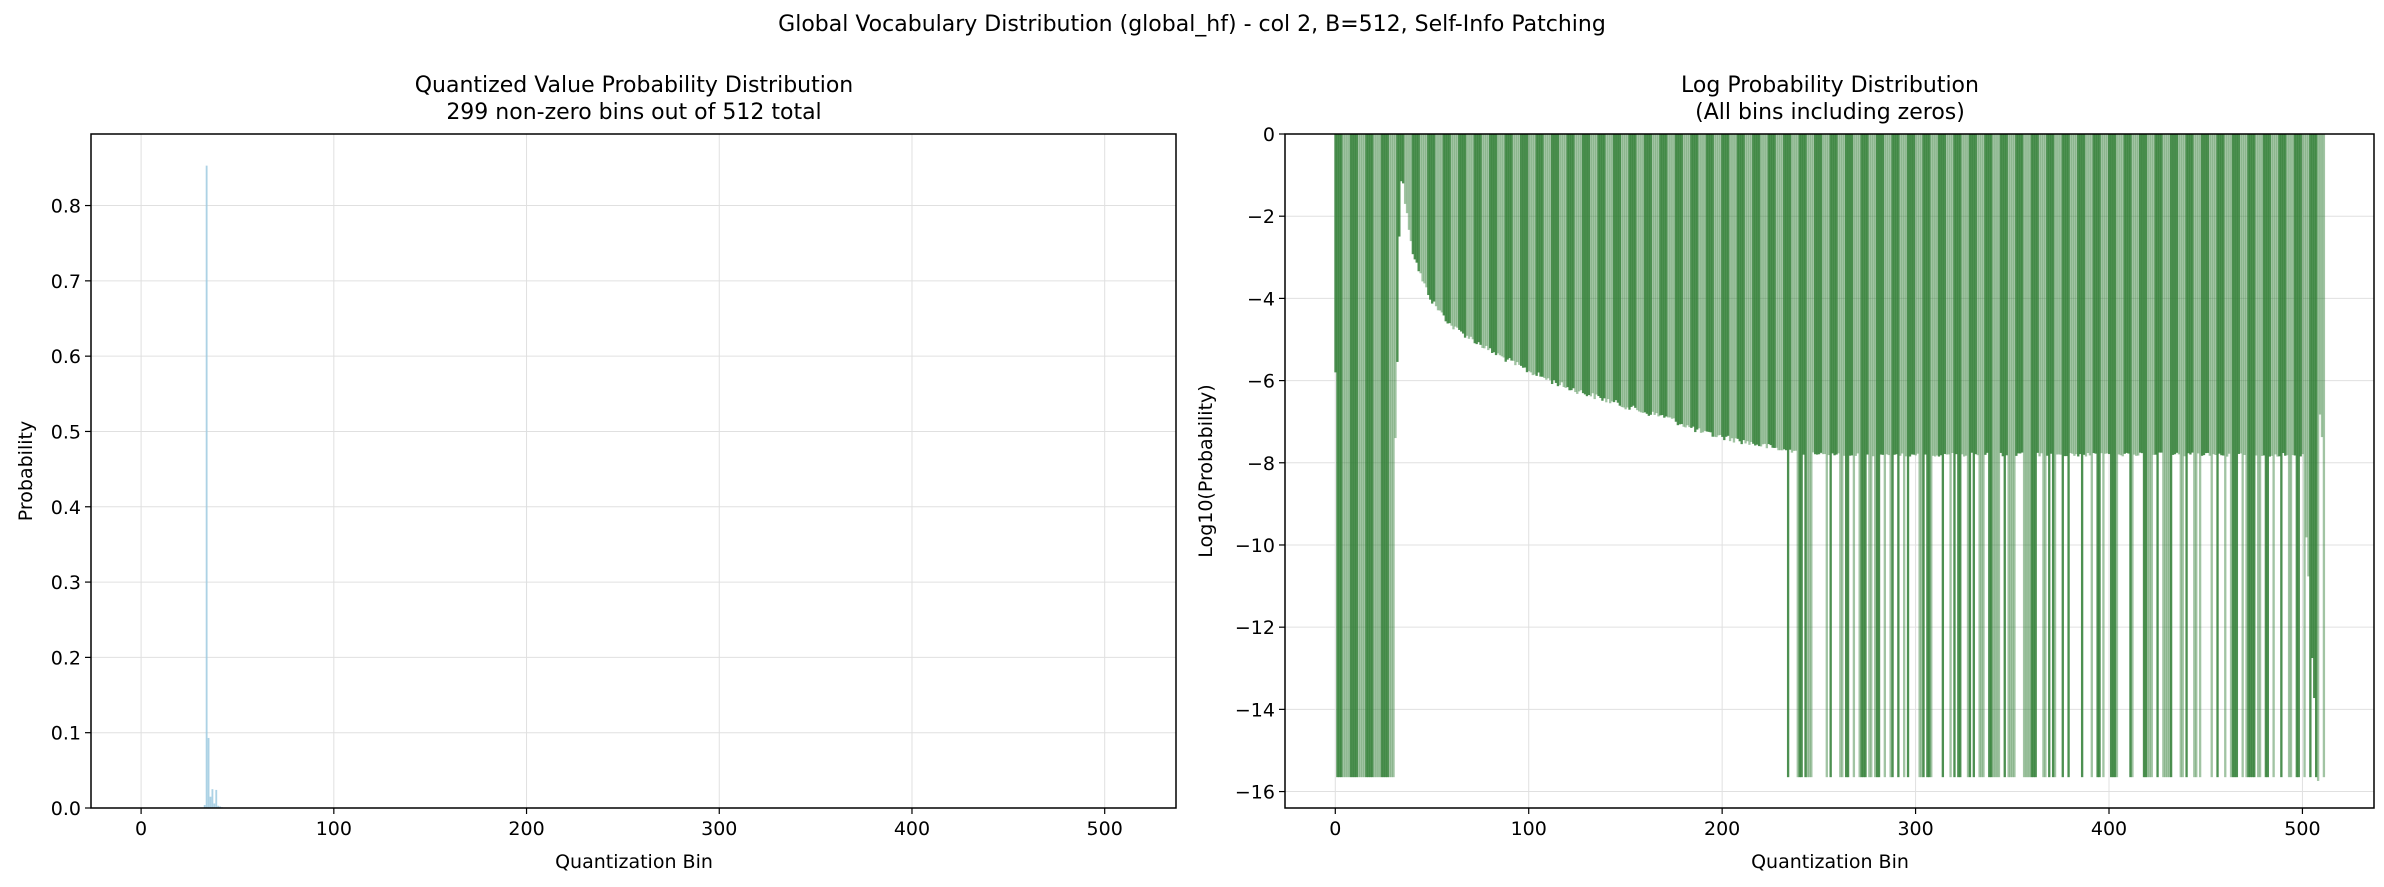  What do you see at coordinates (629, 824) in the screenshot?
I see `left-x-ticks: 0 100 200 300 400 500` at bounding box center [629, 824].